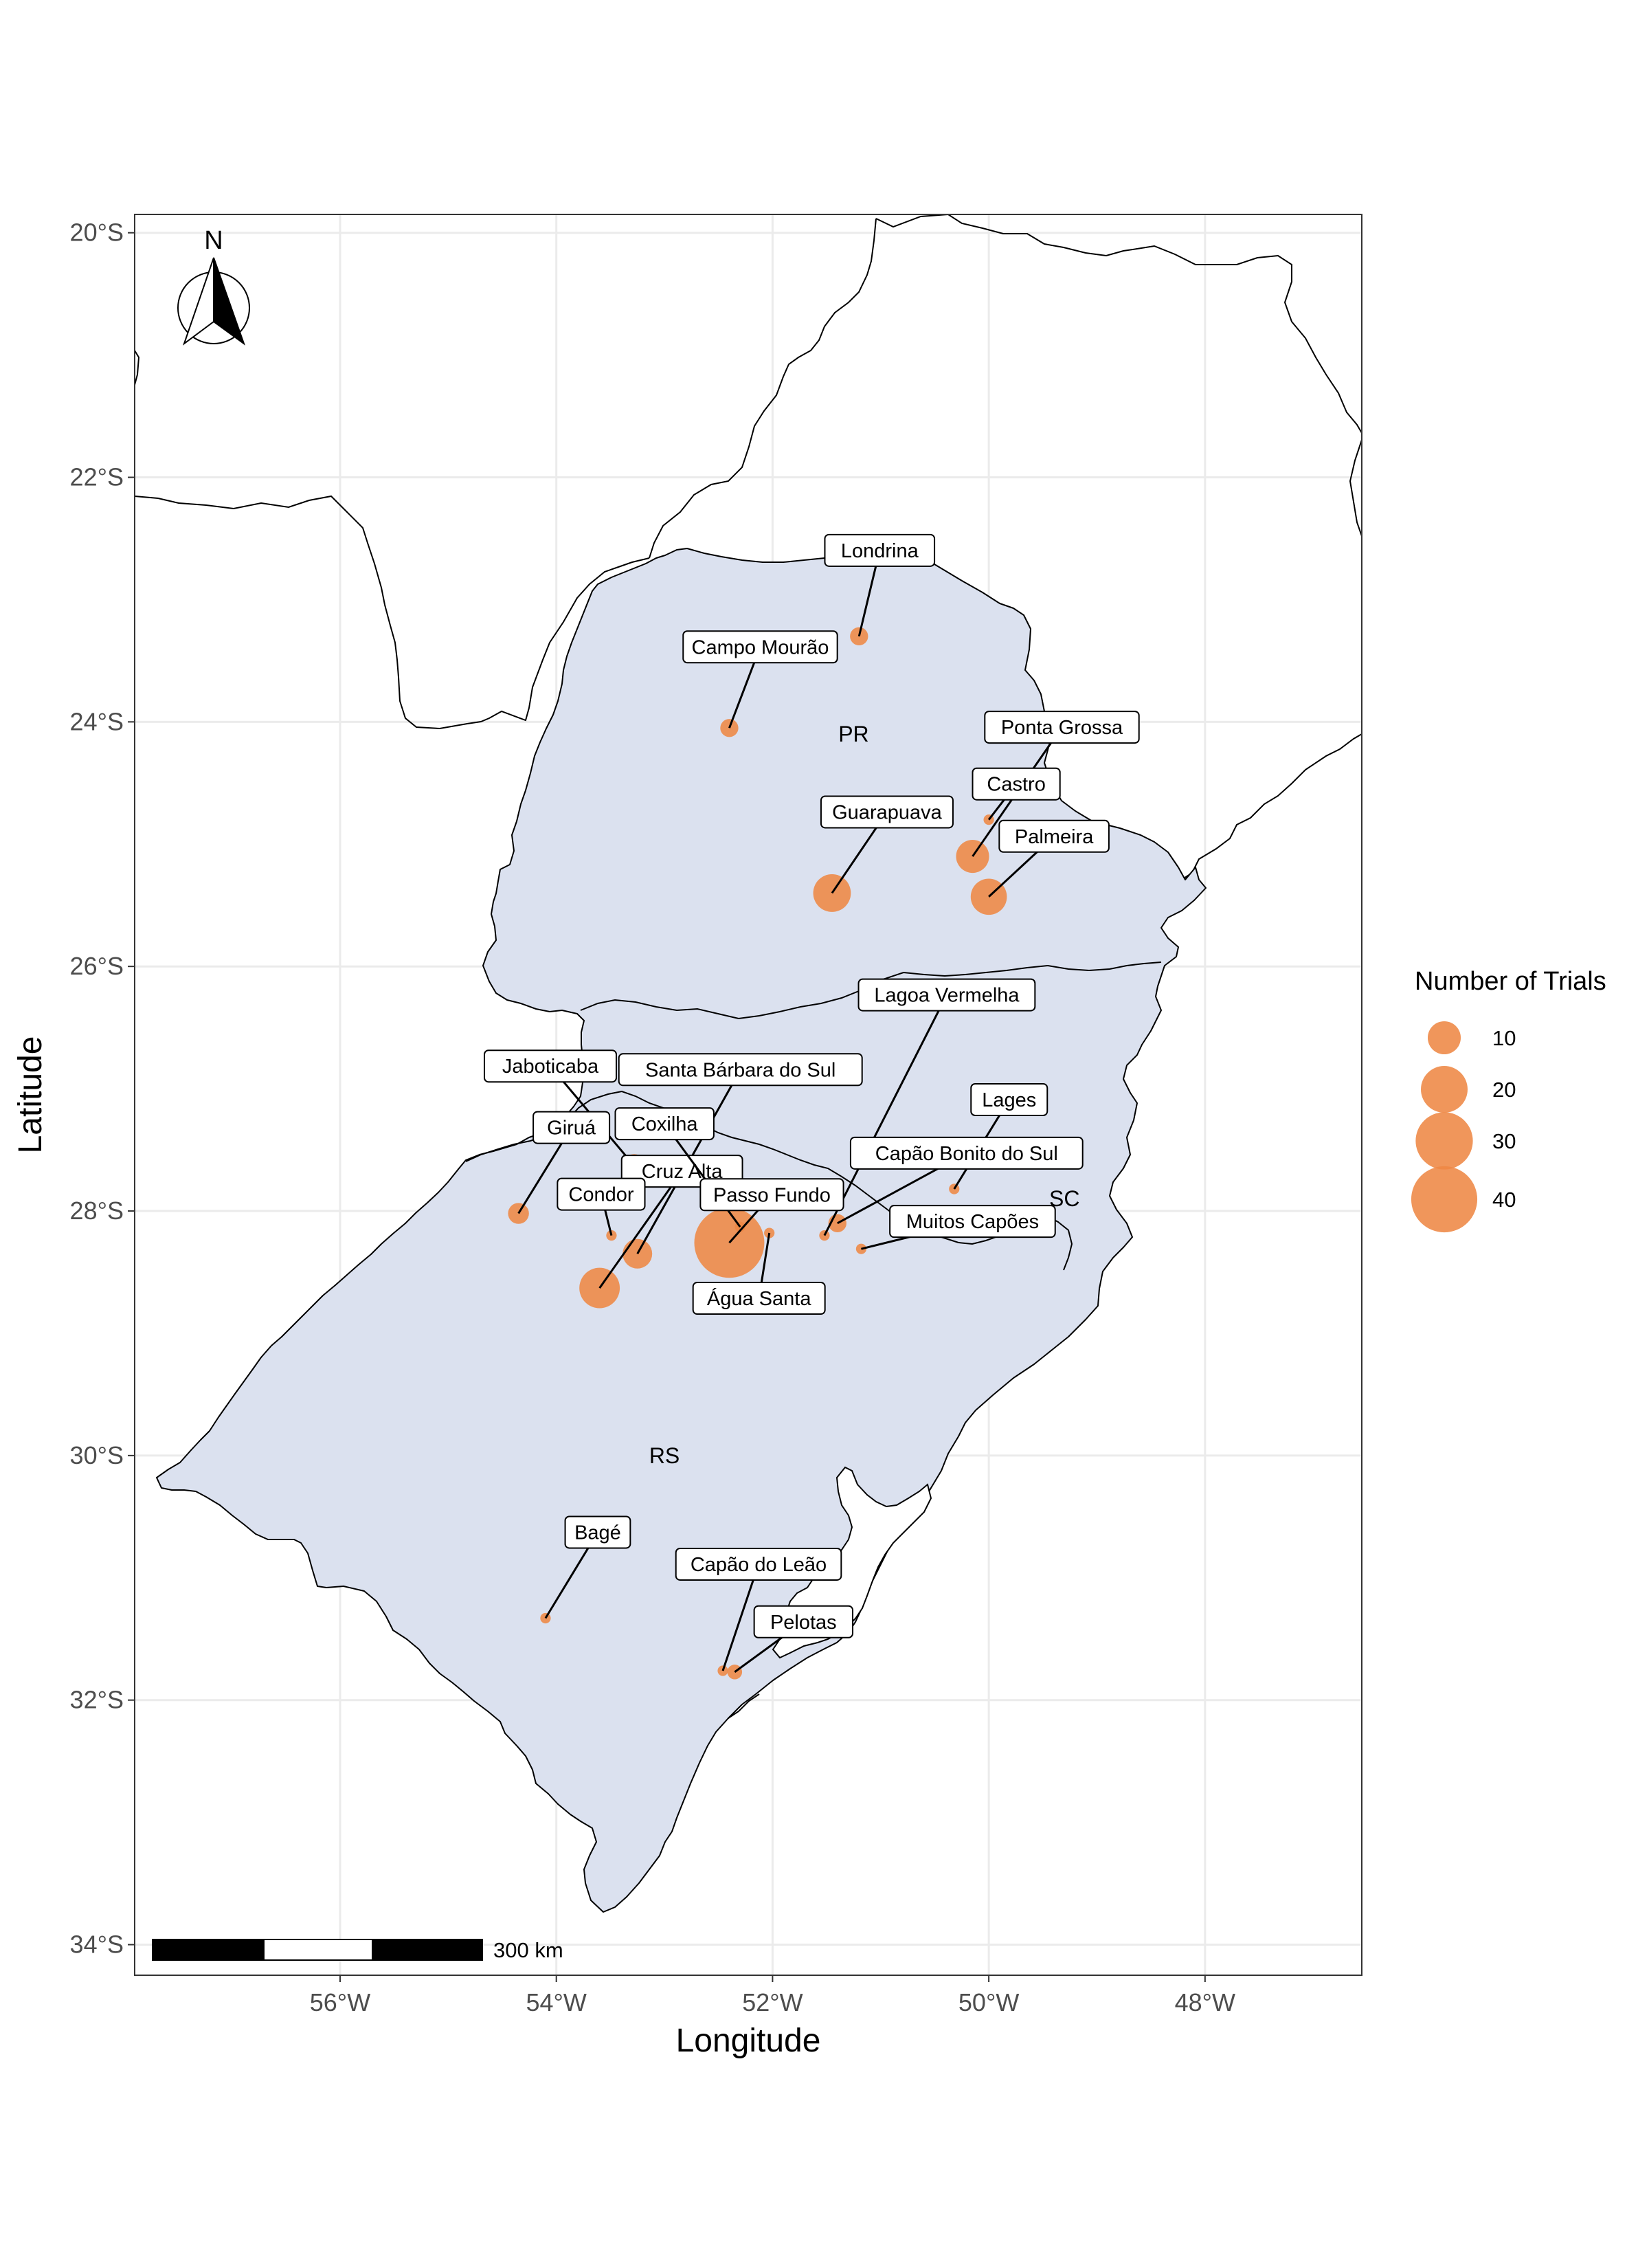 Image resolution: width=1649 pixels, height=2268 pixels. Describe the element at coordinates (988, 2002) in the screenshot. I see `x-tick-label: 50°W` at that location.